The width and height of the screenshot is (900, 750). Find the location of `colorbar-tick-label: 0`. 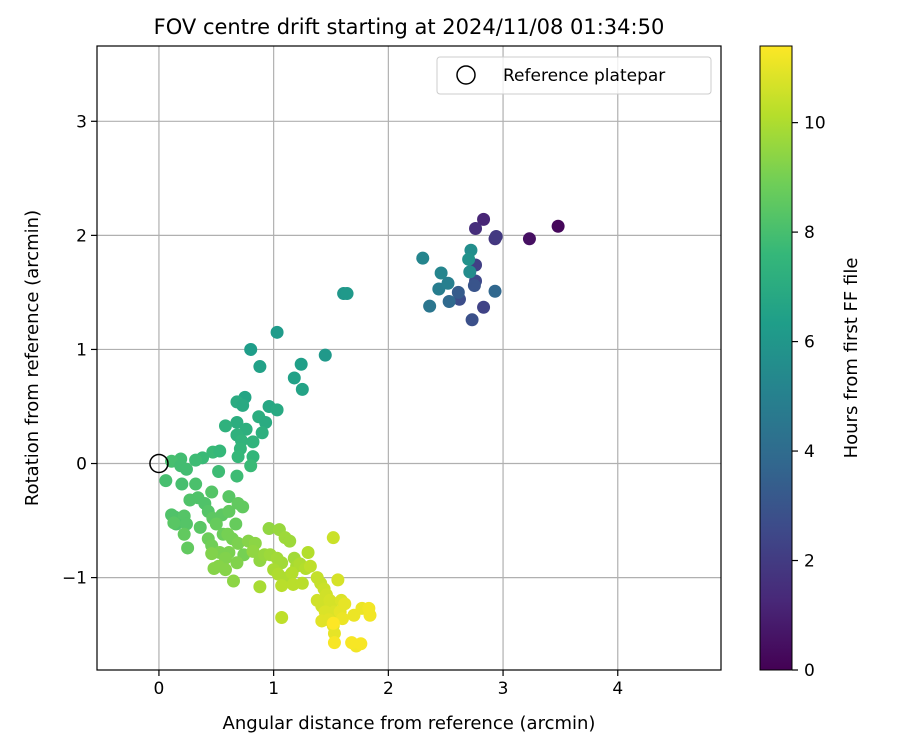

colorbar-tick-label: 0 is located at coordinates (809, 671).